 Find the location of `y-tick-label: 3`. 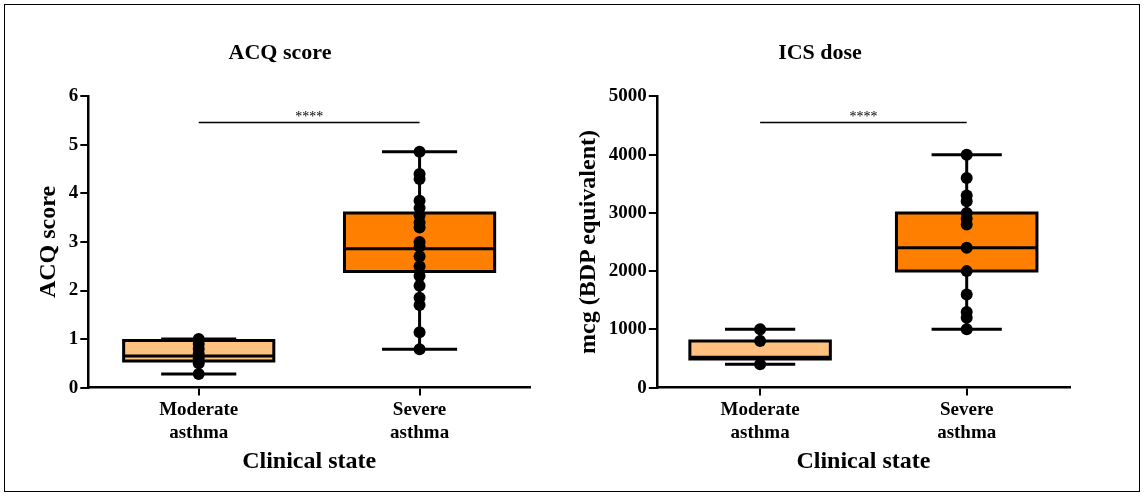

y-tick-label: 3 is located at coordinates (73, 240).